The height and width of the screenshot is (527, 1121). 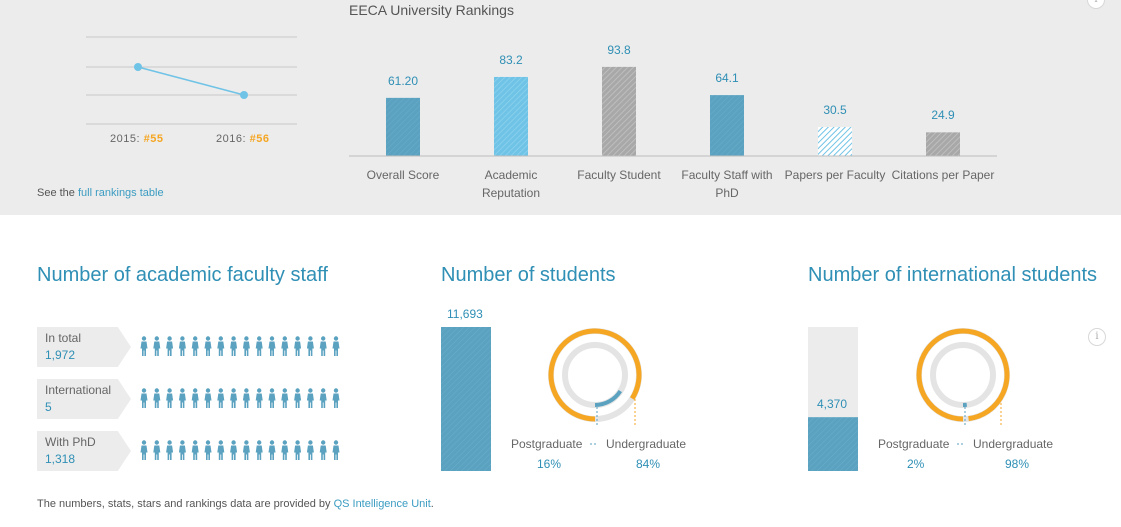 I want to click on international-bar, so click(x=833, y=399).